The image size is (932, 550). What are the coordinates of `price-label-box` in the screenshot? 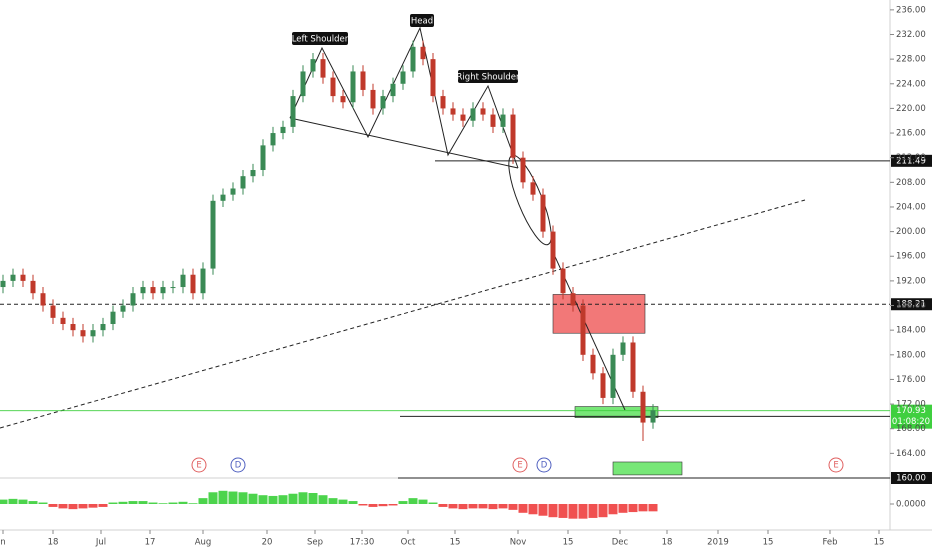 It's located at (911, 160).